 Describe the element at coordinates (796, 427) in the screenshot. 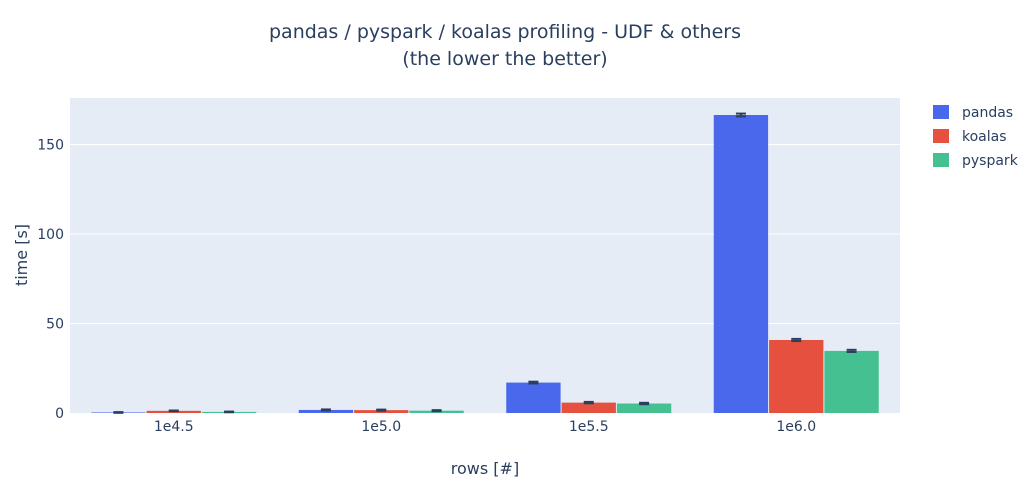

I see `x-tick-label: 1e6.0` at that location.